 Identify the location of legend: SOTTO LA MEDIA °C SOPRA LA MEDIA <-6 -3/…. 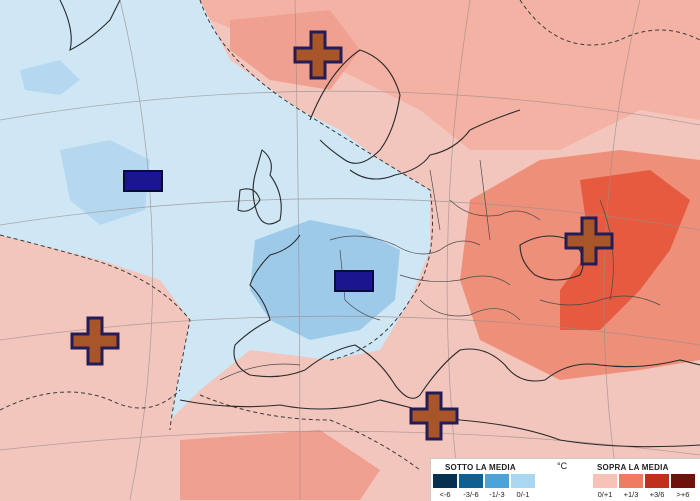
(565, 479).